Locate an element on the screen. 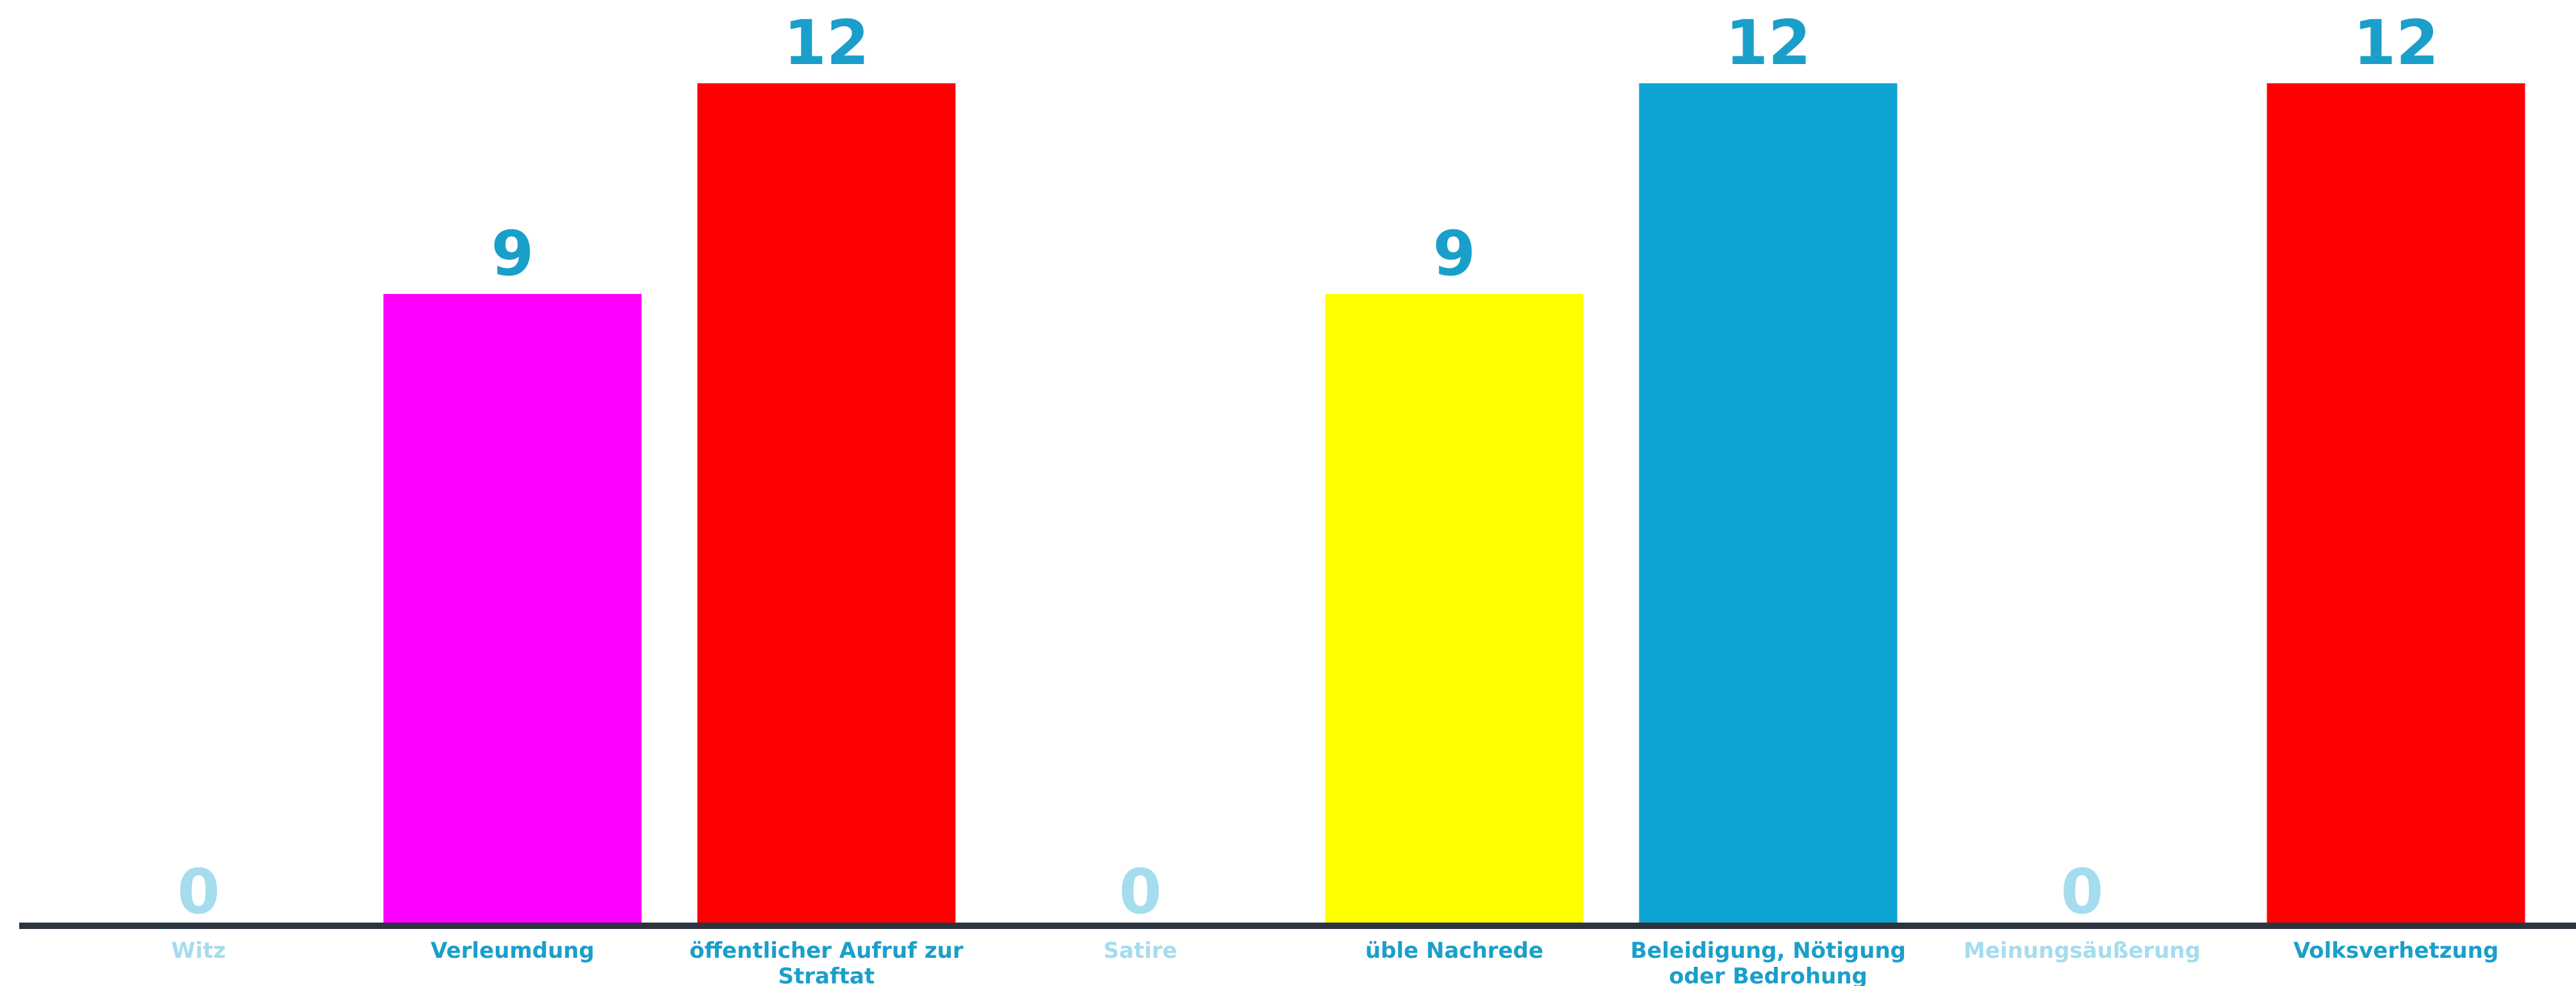  category-label: Verleumdung is located at coordinates (513, 951).